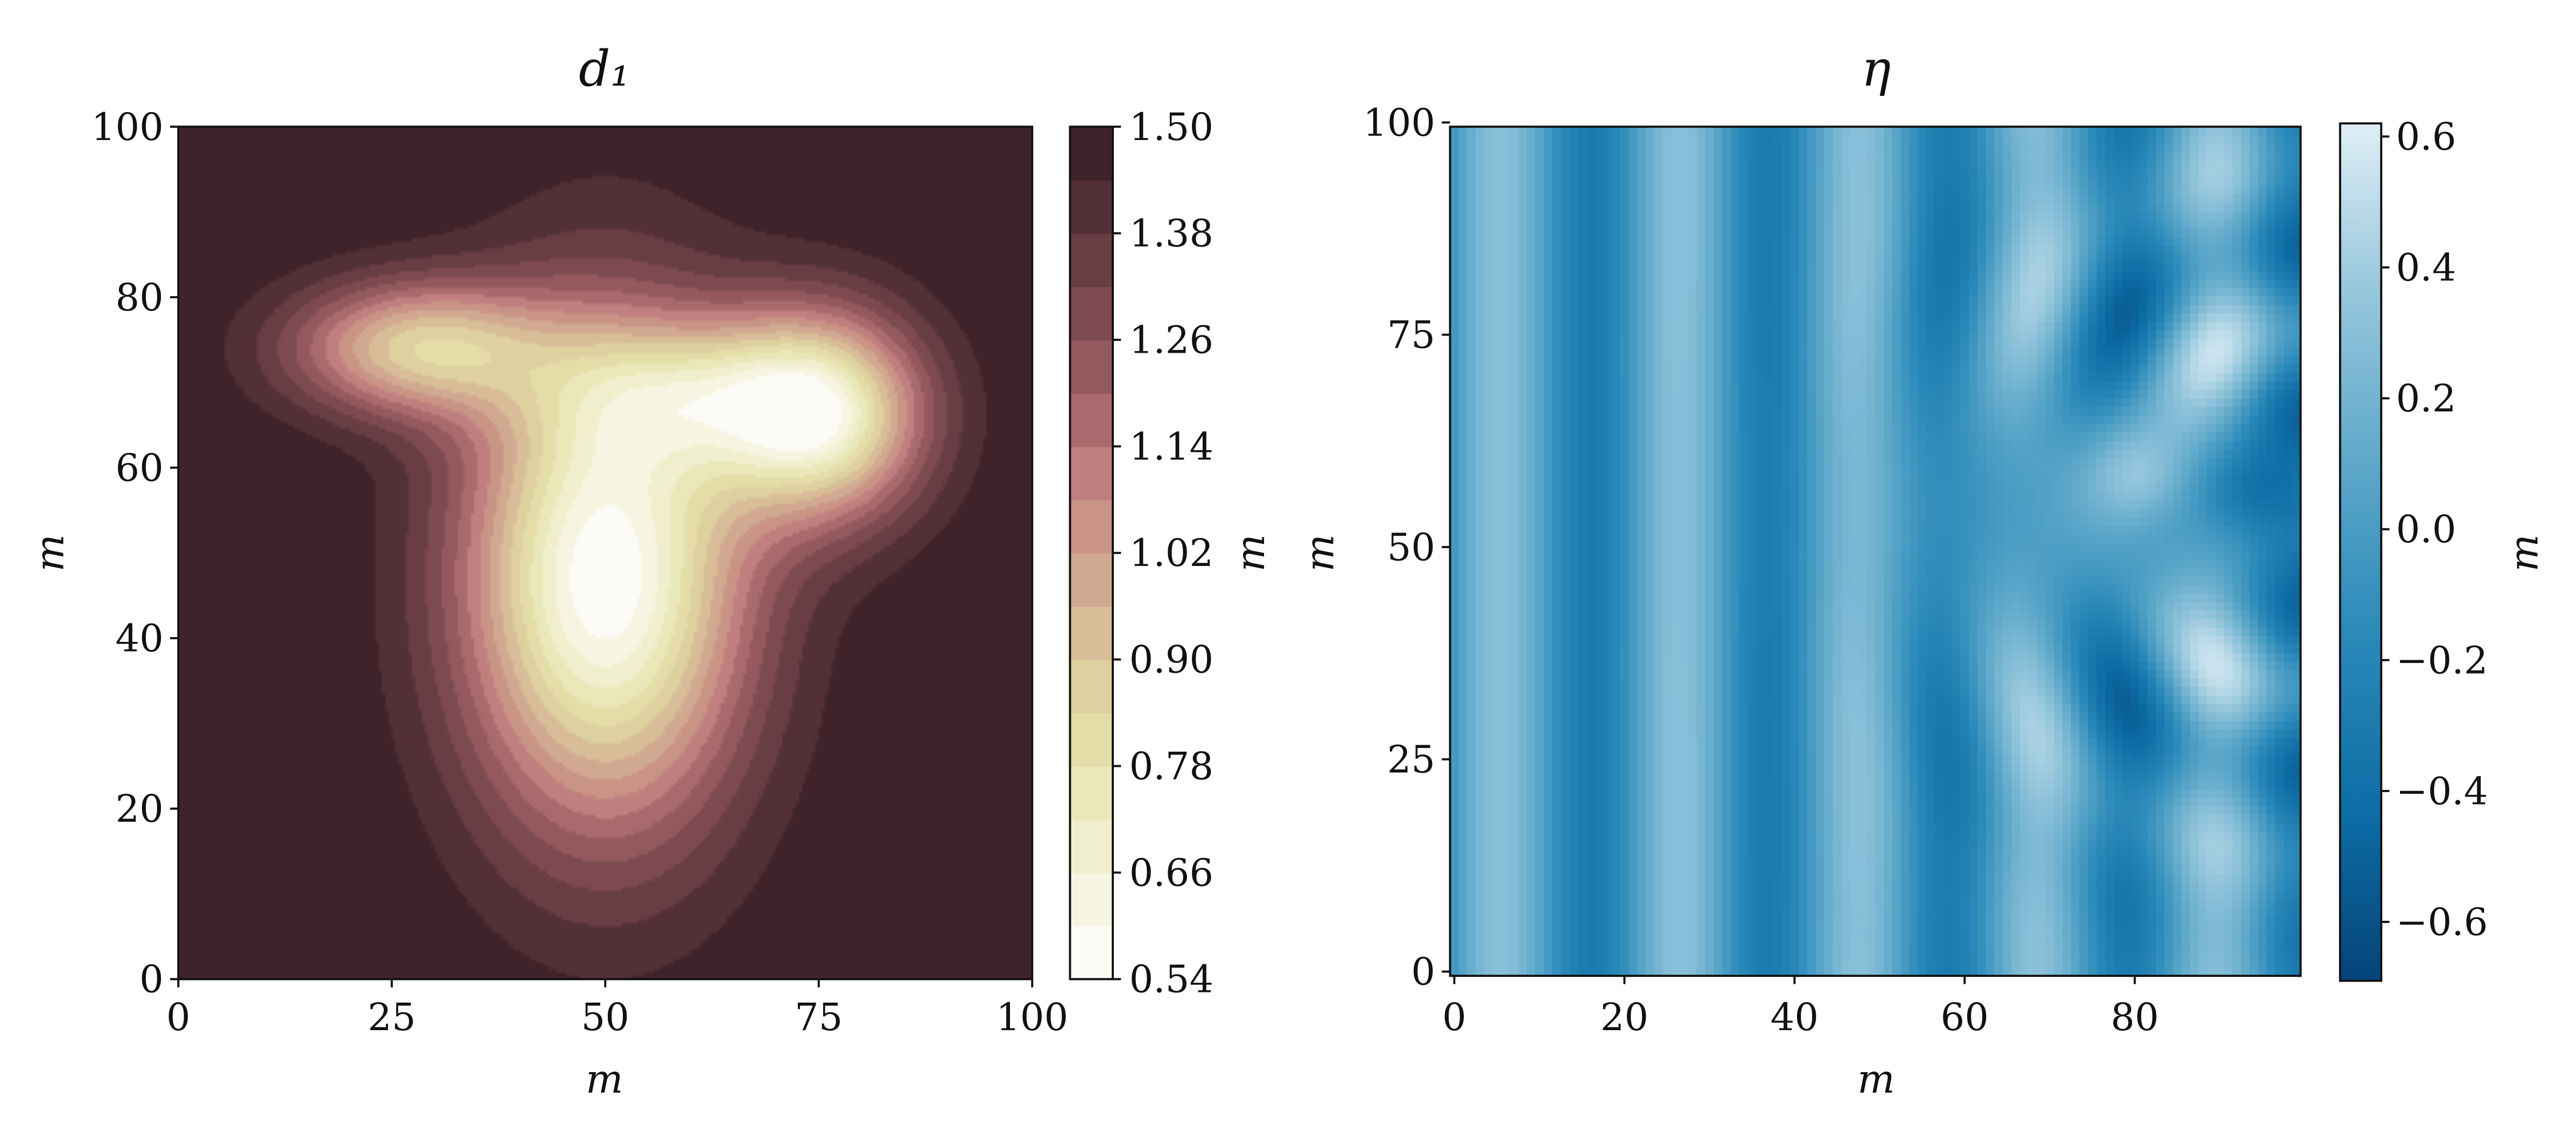  What do you see at coordinates (2426, 268) in the screenshot?
I see `right-colorbar-tick-label-5: 0.4` at bounding box center [2426, 268].